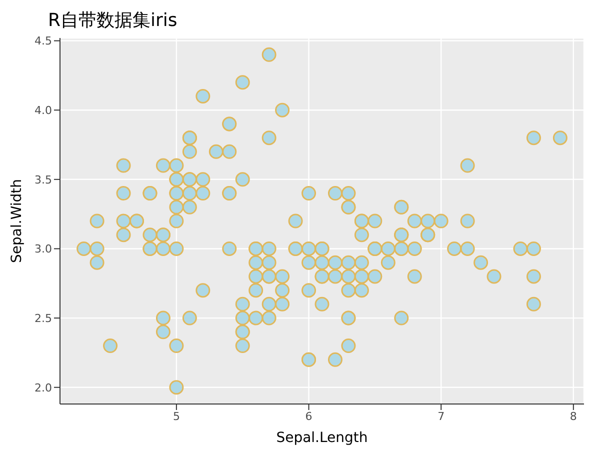  I want to click on y-tick-label: 2.5, so click(43, 318).